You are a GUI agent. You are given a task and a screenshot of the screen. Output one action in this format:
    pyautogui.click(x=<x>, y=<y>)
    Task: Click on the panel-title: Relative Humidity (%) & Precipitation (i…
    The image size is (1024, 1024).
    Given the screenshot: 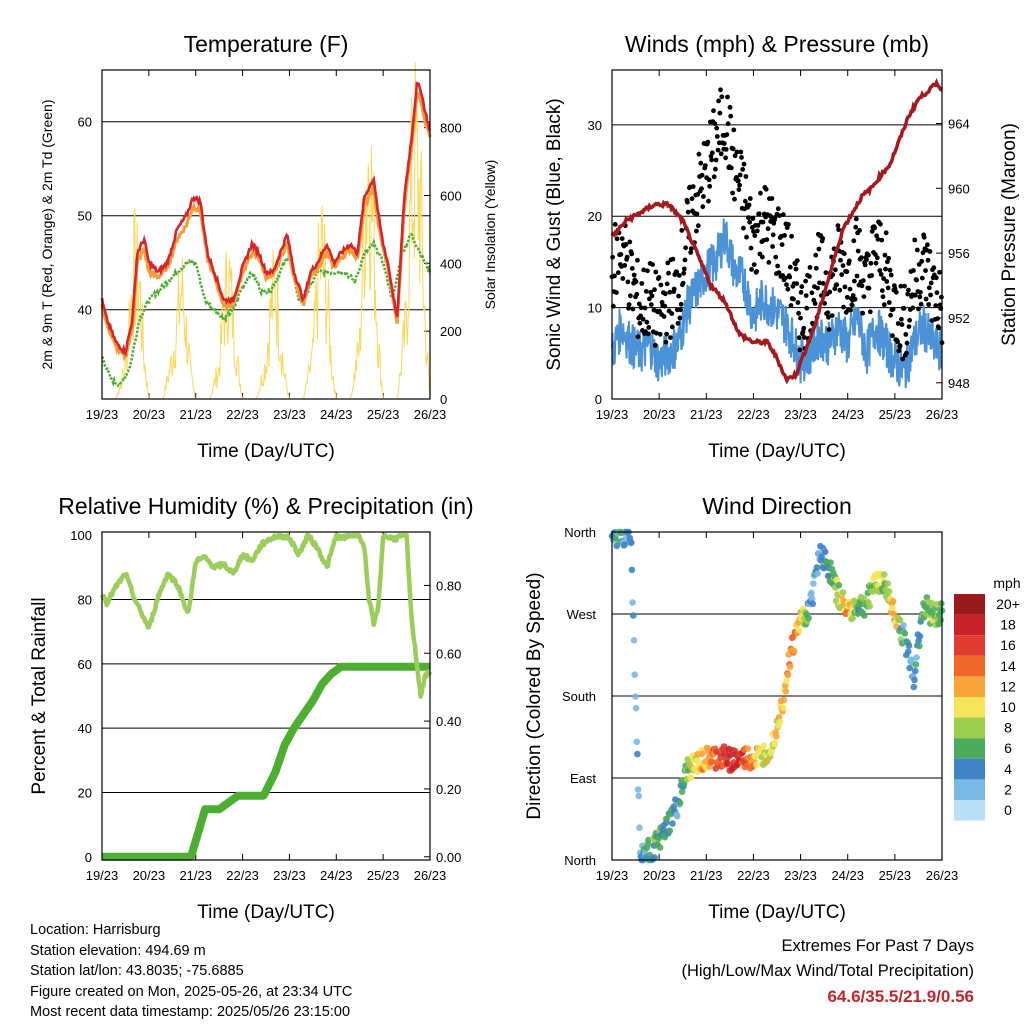 What is the action you would take?
    pyautogui.click(x=265, y=506)
    